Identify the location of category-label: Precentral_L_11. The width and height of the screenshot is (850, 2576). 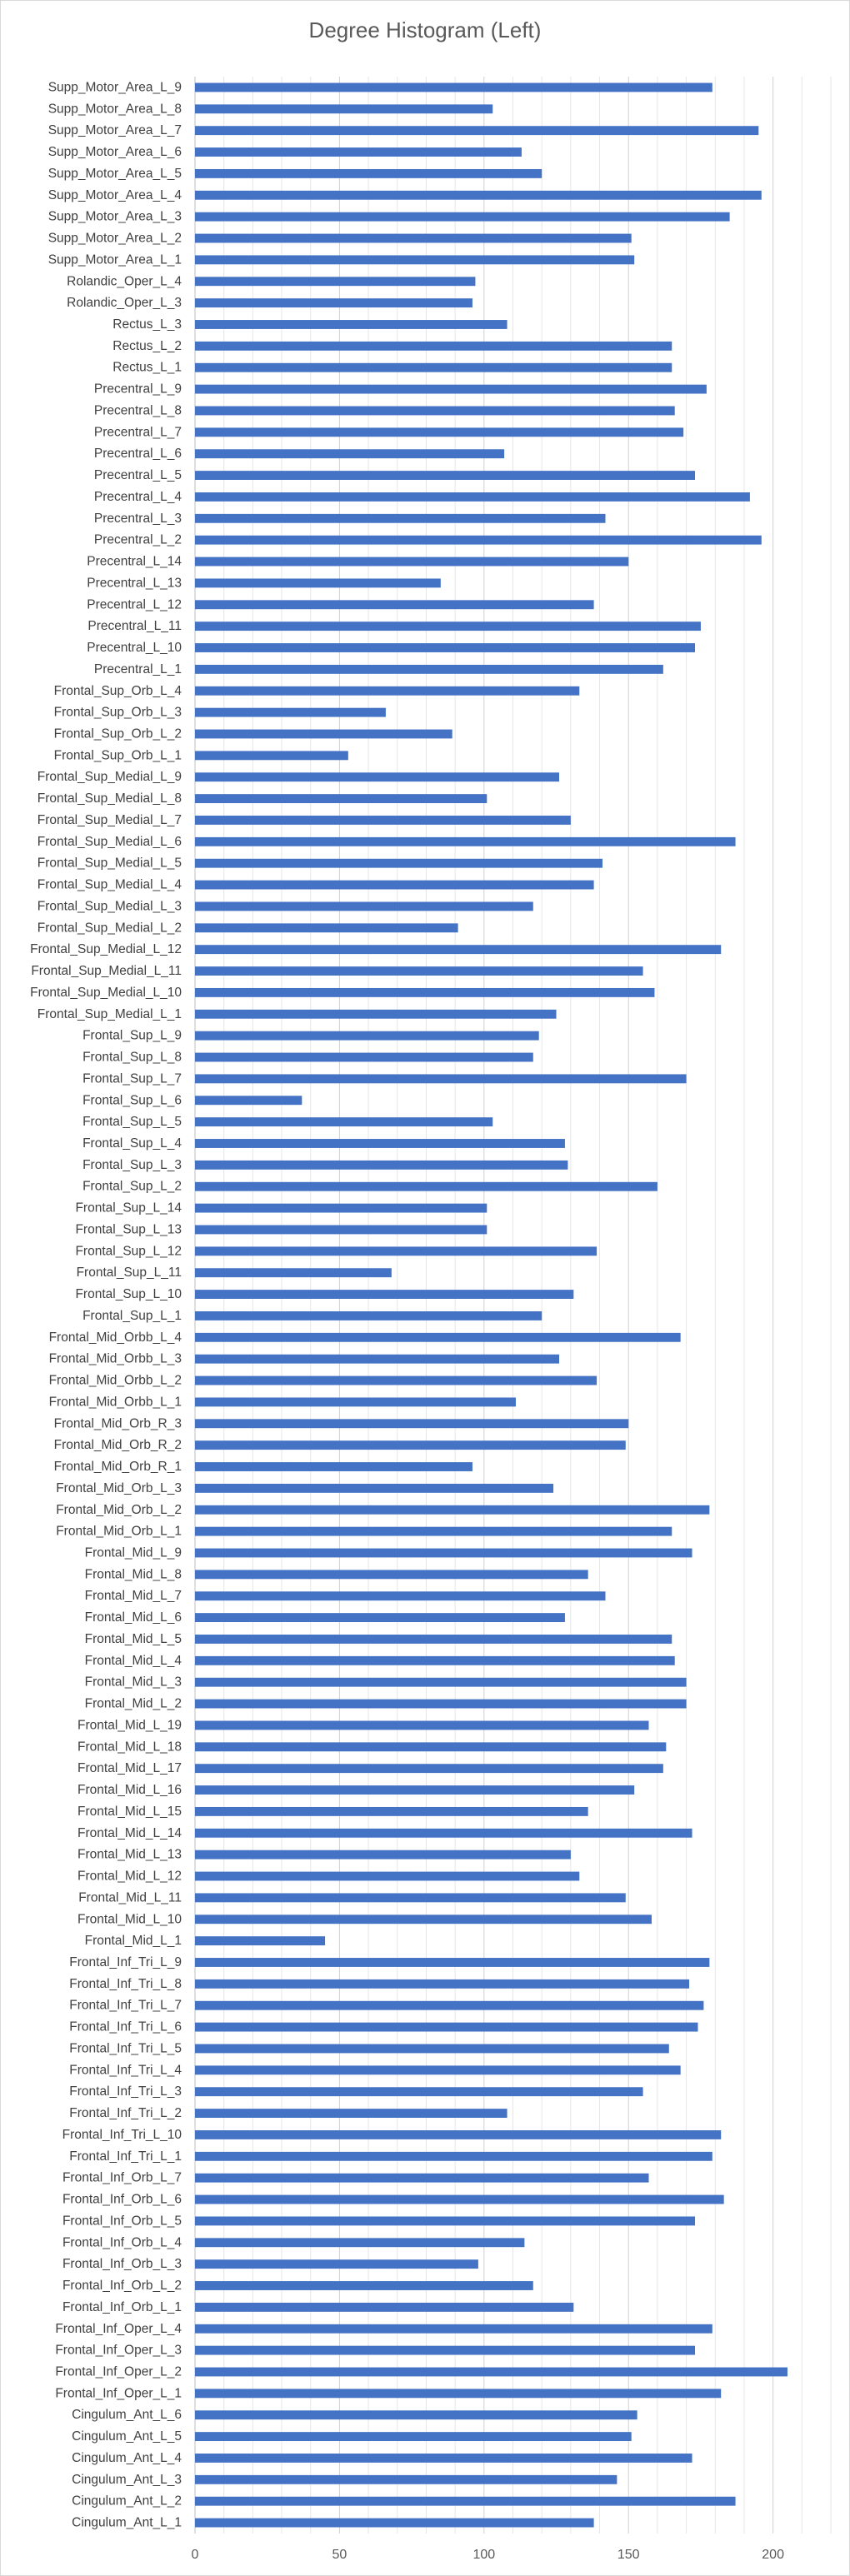
(135, 626).